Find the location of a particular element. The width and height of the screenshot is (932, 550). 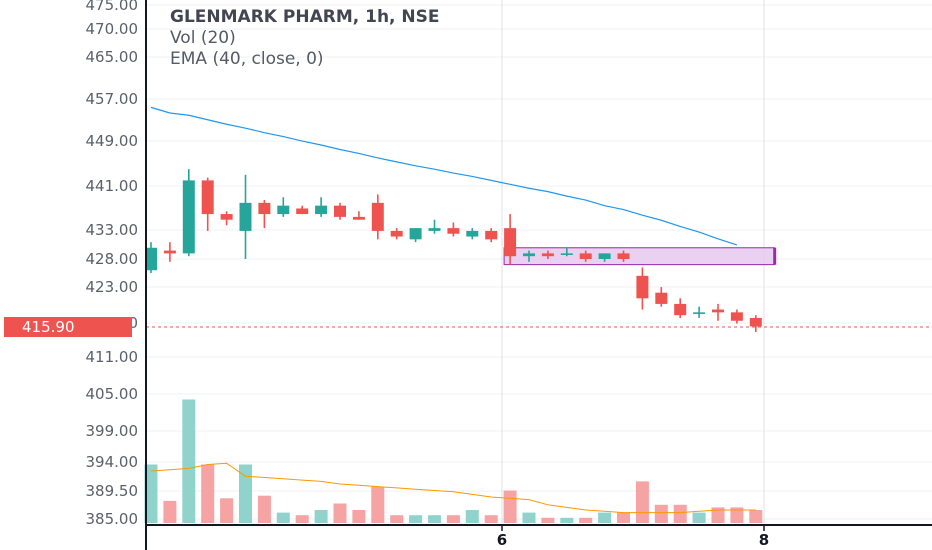

y-tick-label: 423.00 is located at coordinates (112, 287).